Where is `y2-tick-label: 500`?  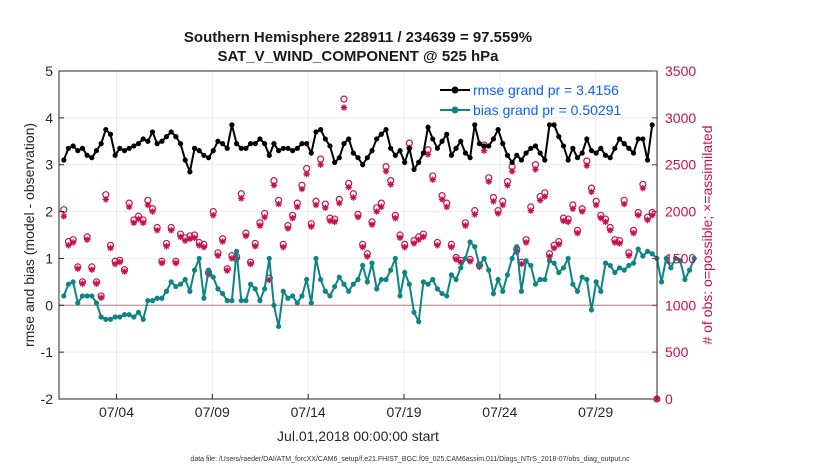
y2-tick-label: 500 is located at coordinates (677, 352).